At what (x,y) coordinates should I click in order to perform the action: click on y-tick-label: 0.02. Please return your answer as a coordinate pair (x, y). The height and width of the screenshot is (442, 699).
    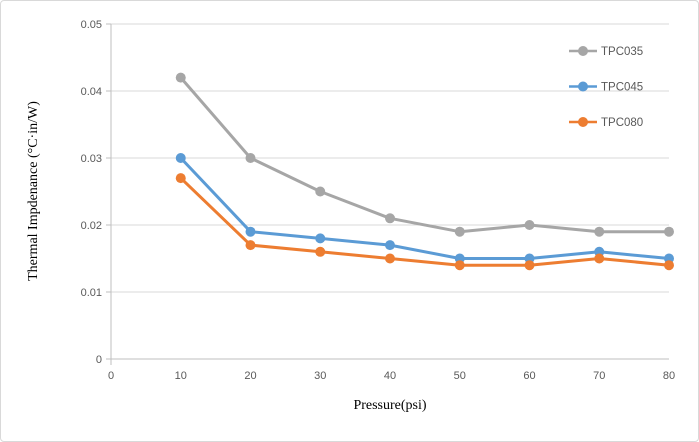
    Looking at the image, I should click on (91, 226).